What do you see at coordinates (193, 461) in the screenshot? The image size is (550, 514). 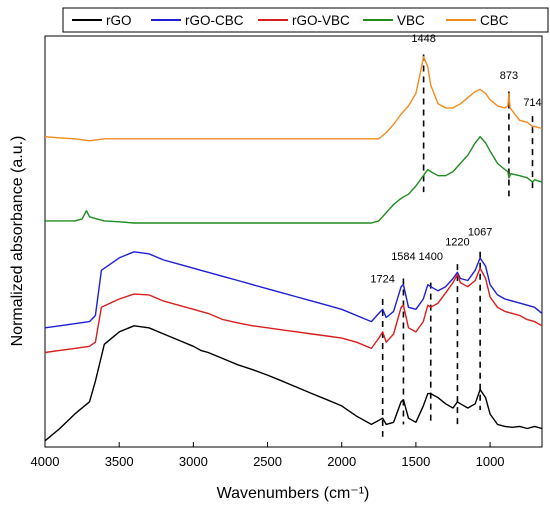 I see `x-tick-label: 3000` at bounding box center [193, 461].